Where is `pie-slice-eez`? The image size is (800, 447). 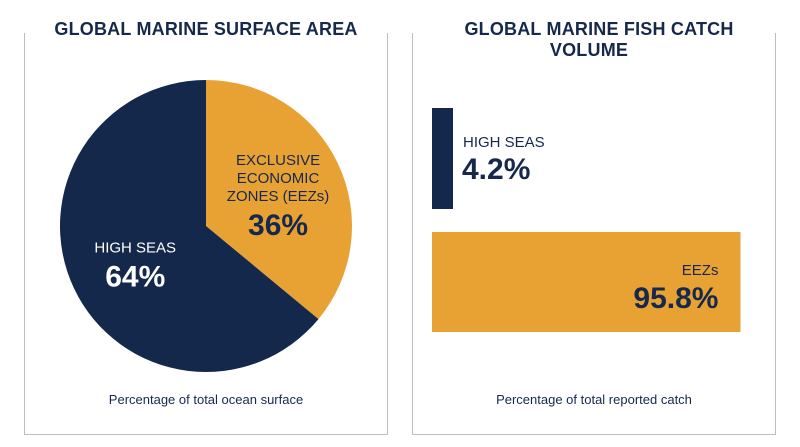
pie-slice-eez is located at coordinates (279, 200).